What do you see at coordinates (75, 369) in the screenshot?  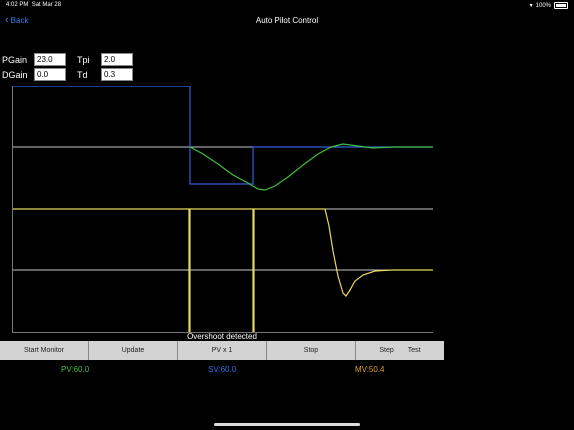 I see `pv-readout: PV:60.0` at bounding box center [75, 369].